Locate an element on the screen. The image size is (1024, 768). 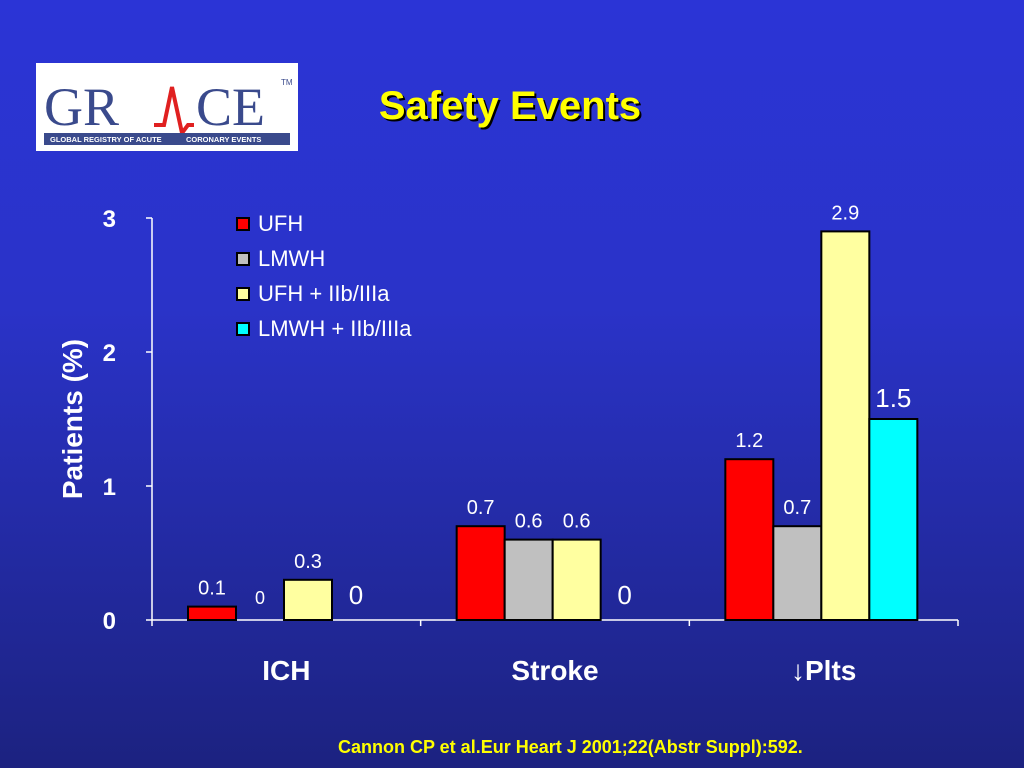
y-tick-label: 3 is located at coordinates (109, 219).